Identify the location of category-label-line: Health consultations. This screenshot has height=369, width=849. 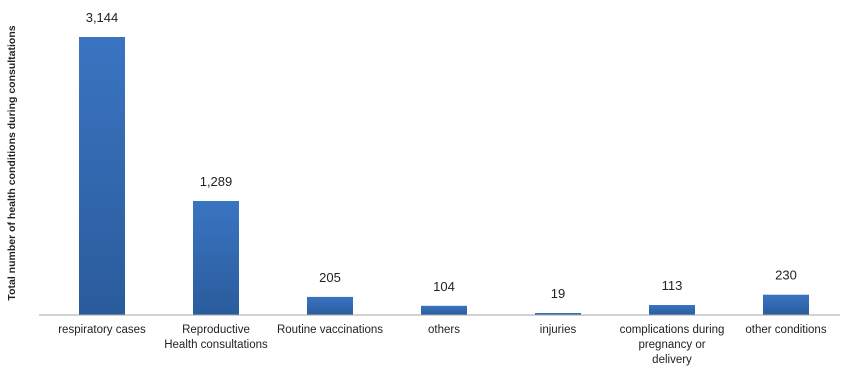
(216, 345).